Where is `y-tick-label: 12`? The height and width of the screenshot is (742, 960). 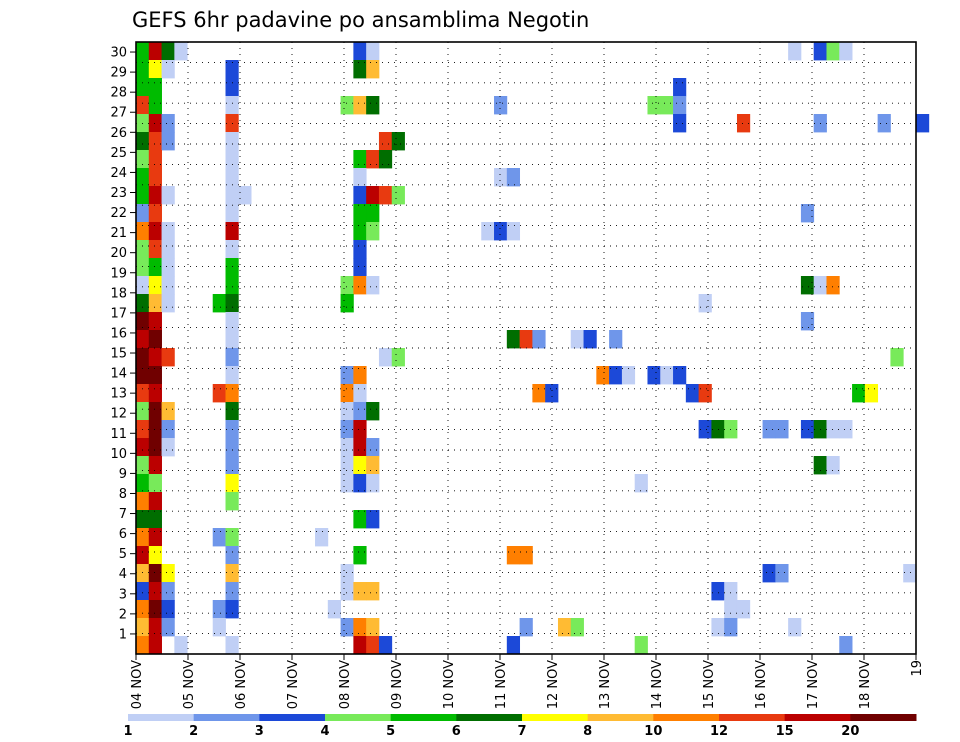 y-tick-label: 12 is located at coordinates (118, 414).